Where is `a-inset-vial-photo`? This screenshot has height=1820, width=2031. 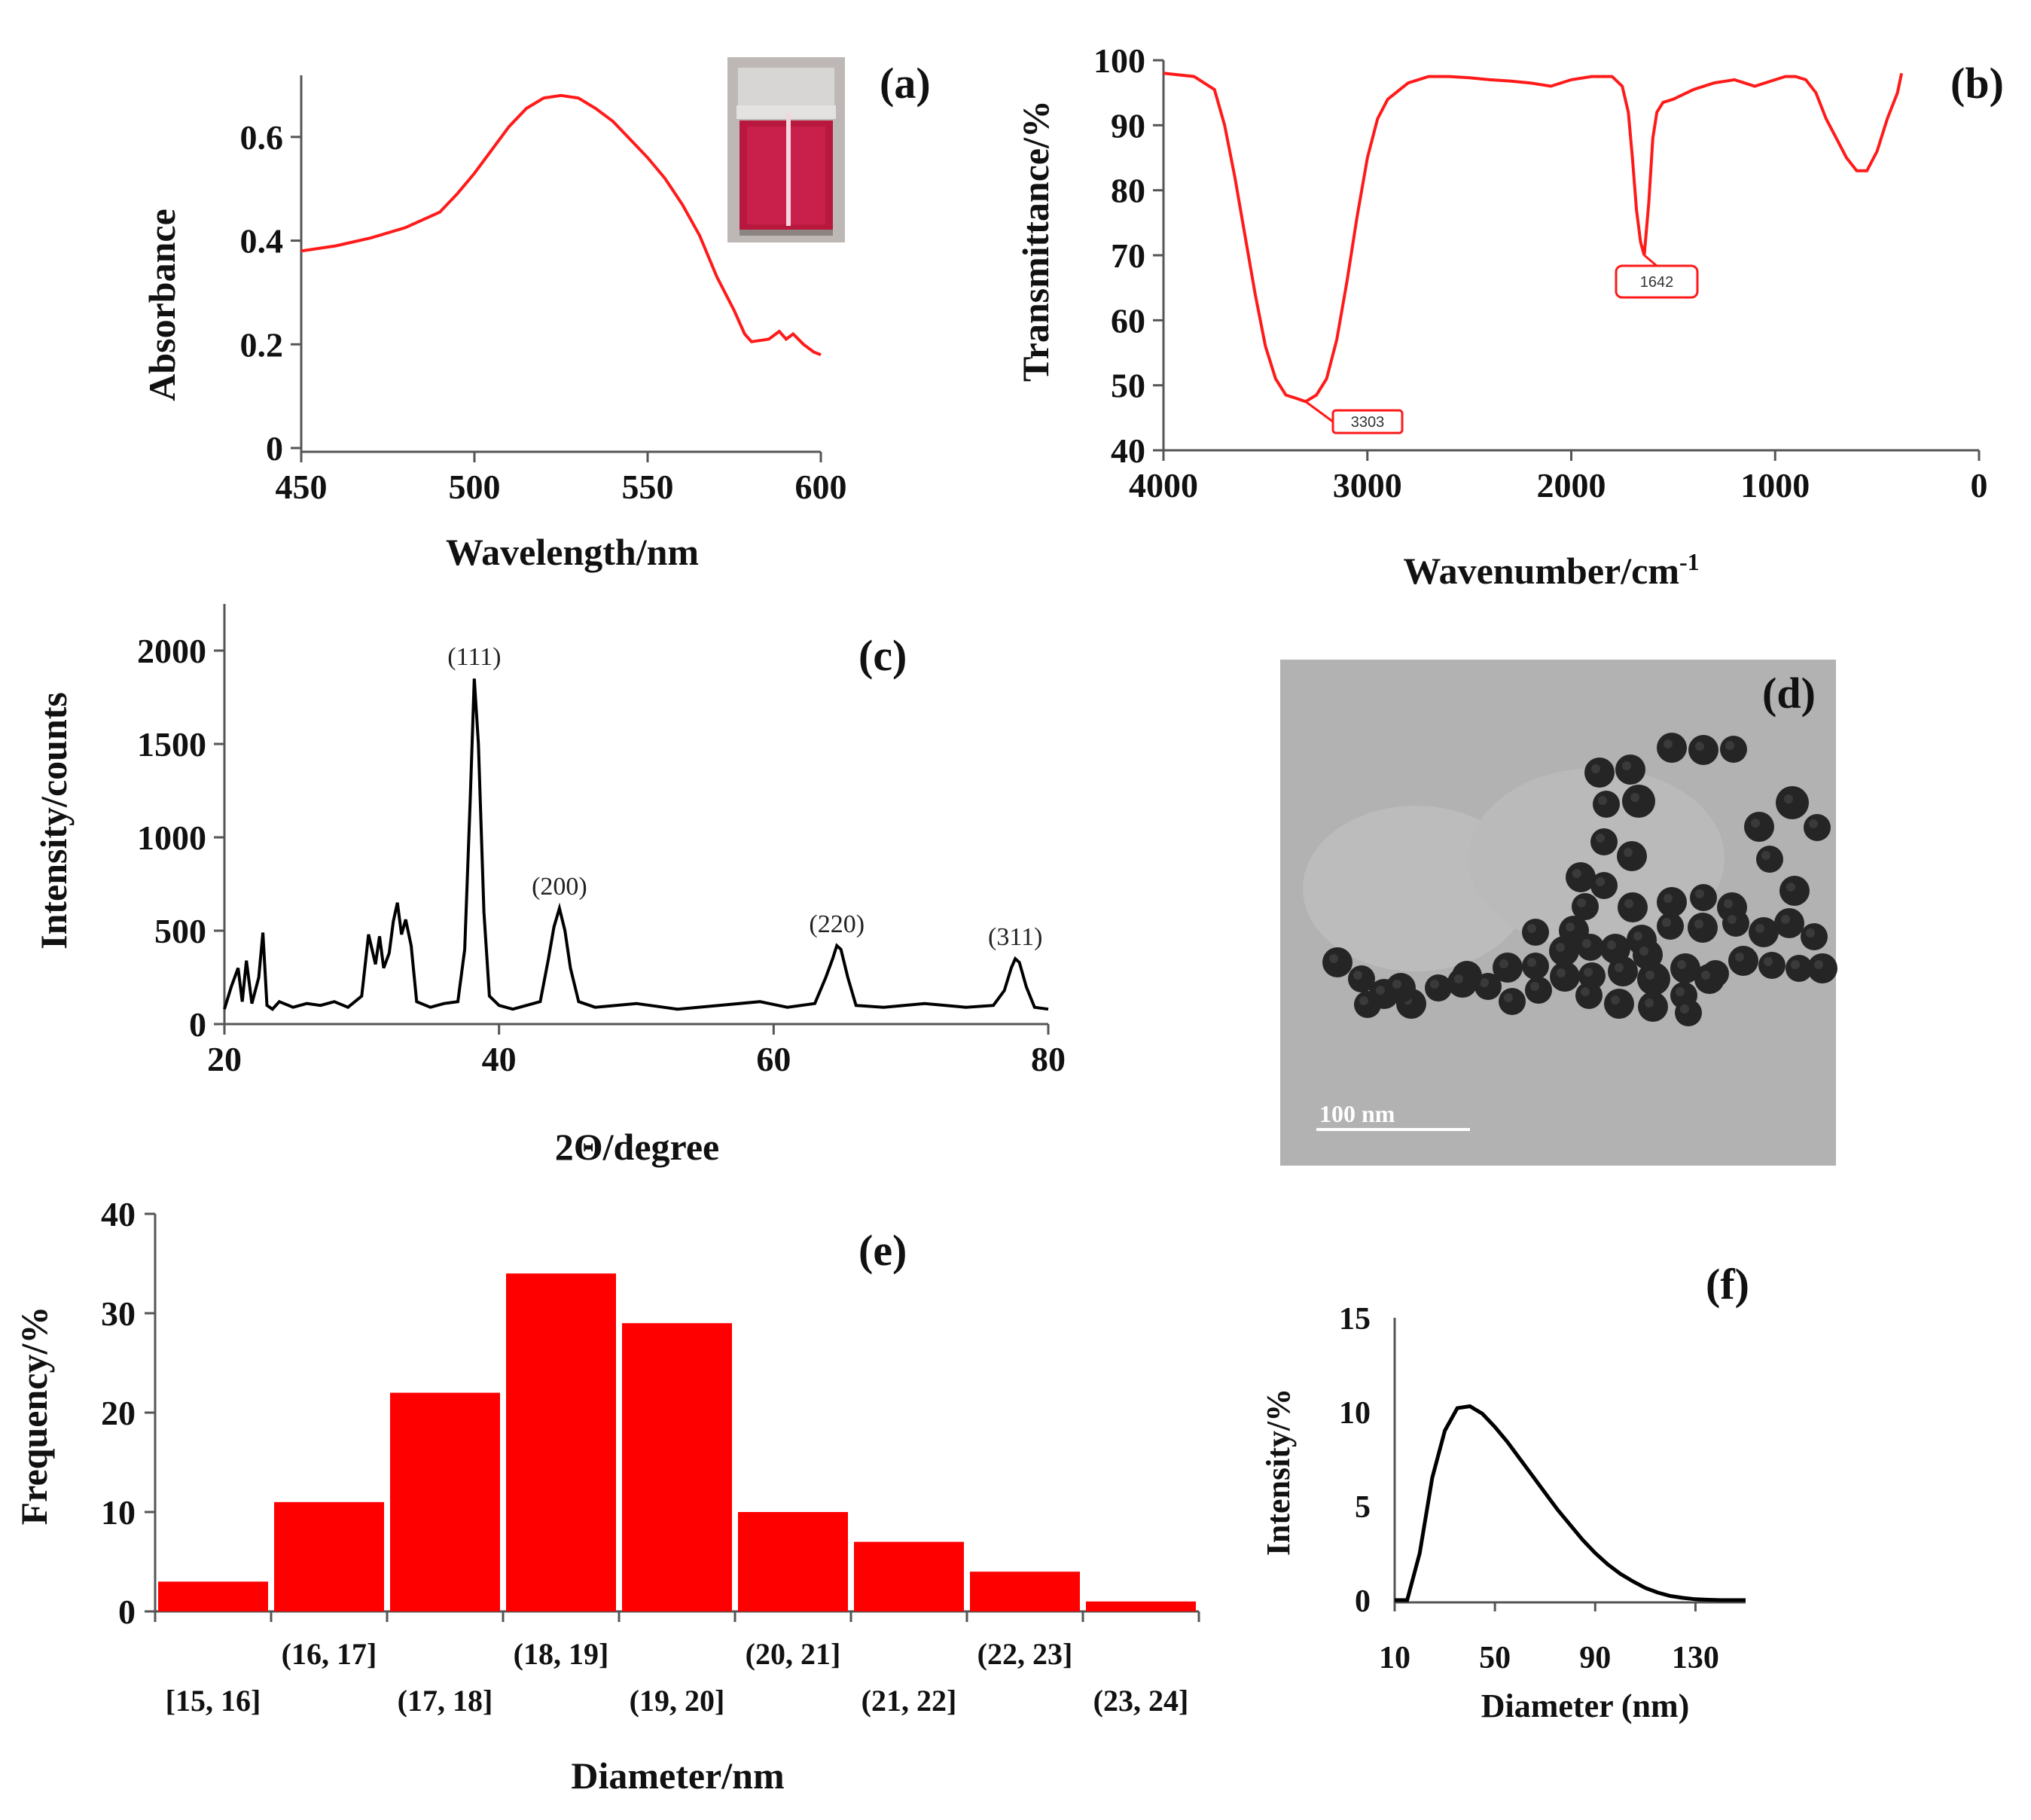
a-inset-vial-photo is located at coordinates (786, 149).